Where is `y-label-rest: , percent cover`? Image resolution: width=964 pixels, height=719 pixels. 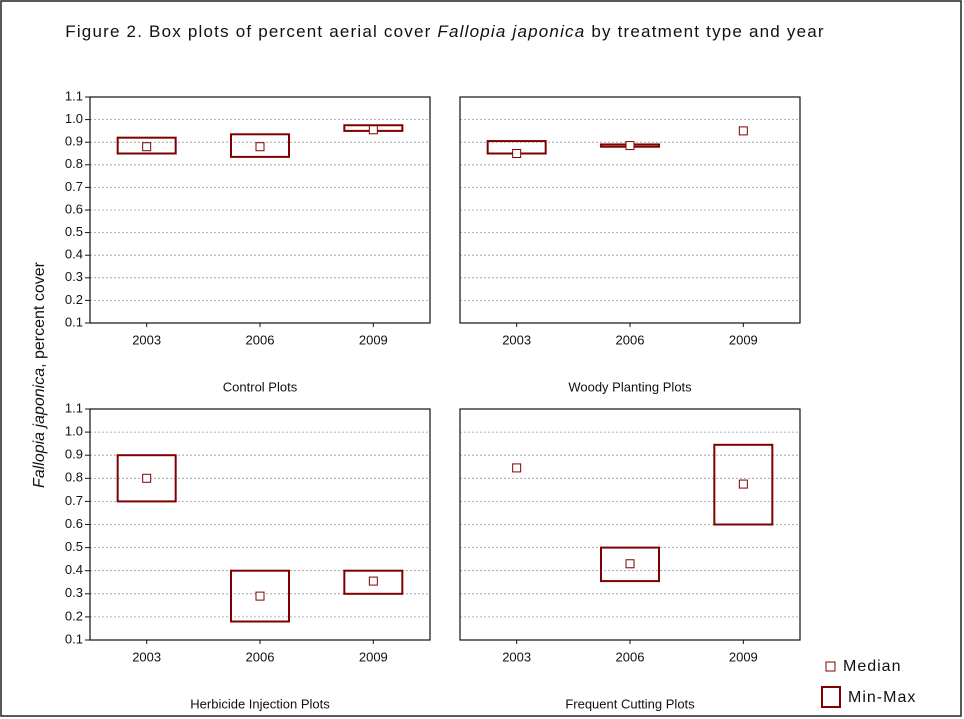
y-label-rest: , percent cover is located at coordinates (39, 314).